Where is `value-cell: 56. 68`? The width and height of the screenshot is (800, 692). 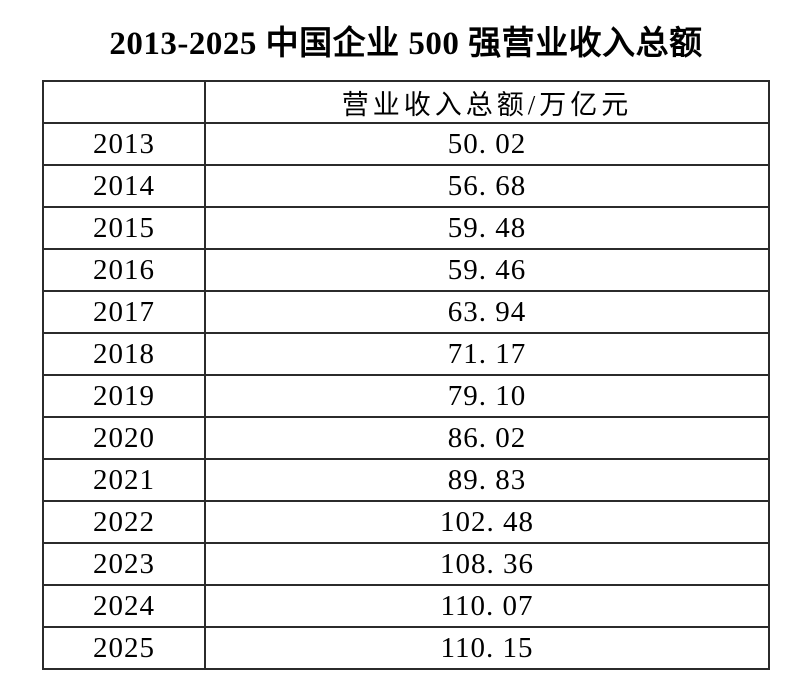
value-cell: 56. 68 is located at coordinates (487, 186).